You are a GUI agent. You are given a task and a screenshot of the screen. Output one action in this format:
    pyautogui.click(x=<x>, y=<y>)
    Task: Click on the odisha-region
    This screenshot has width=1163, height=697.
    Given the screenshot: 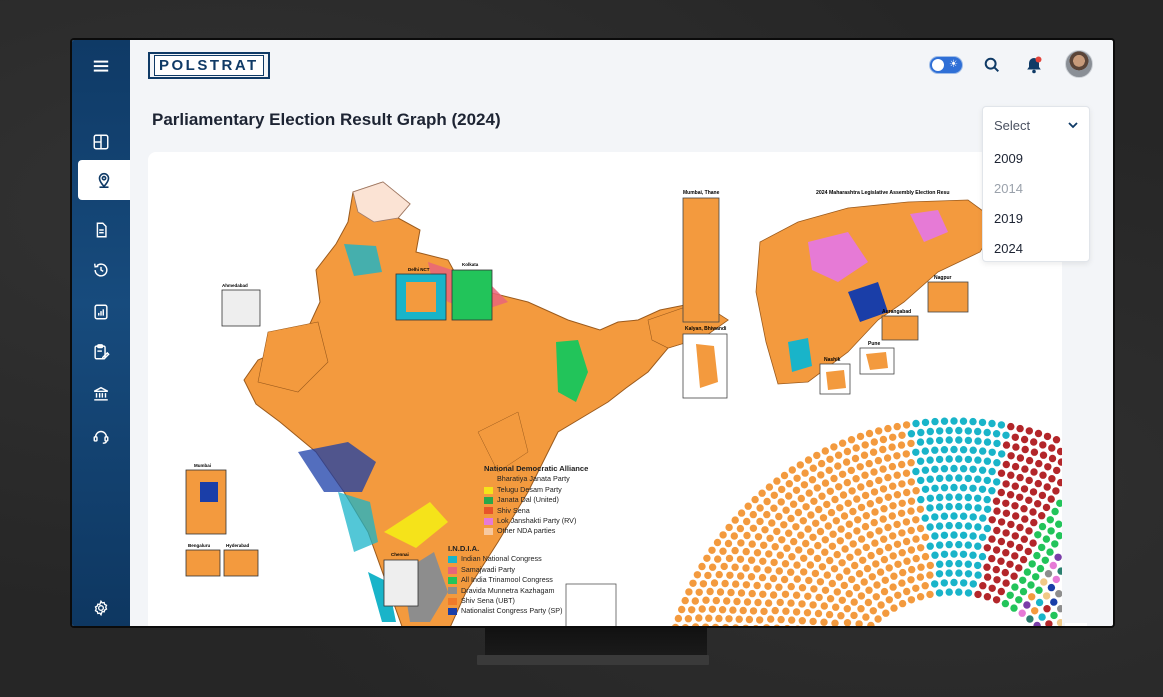 What is the action you would take?
    pyautogui.click(x=503, y=442)
    